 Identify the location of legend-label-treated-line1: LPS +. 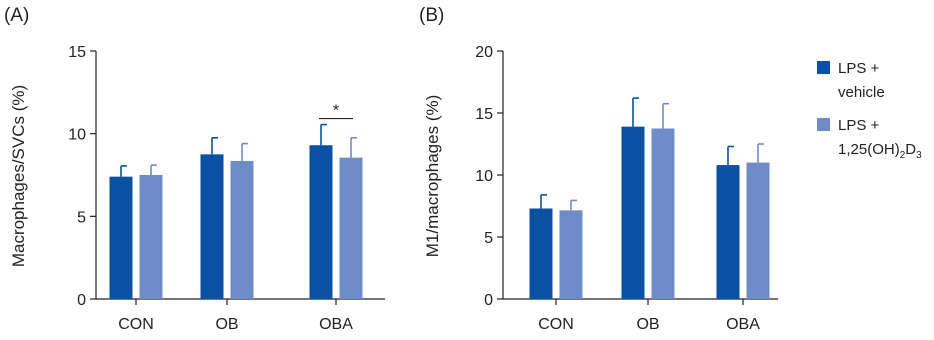
(859, 125).